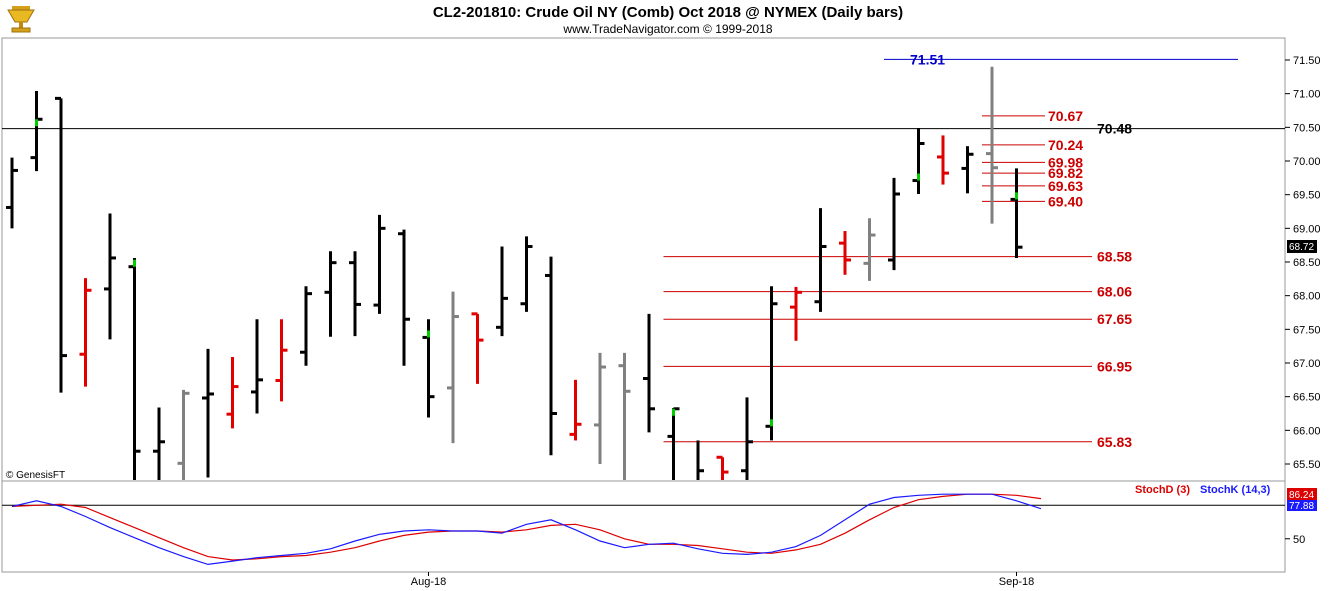  What do you see at coordinates (927, 59) in the screenshot?
I see `level-label: 71.51` at bounding box center [927, 59].